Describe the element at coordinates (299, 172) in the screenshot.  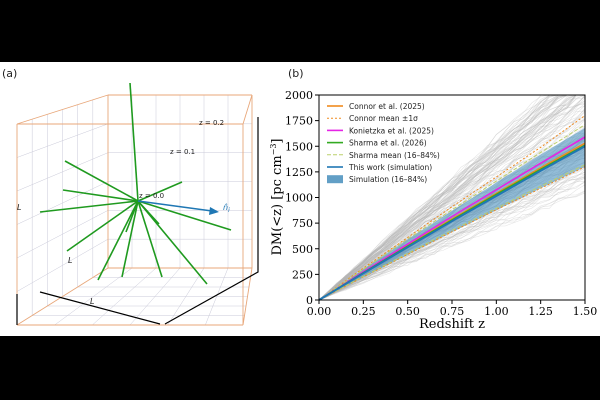
I see `y-tick-label: 1250` at that location.